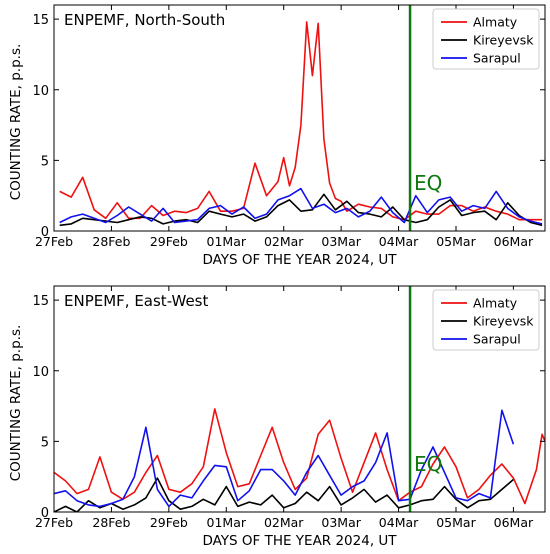 Image resolution: width=550 pixels, height=554 pixels. What do you see at coordinates (144, 20) in the screenshot?
I see `panel-title: ENPEMF, North-South` at bounding box center [144, 20].